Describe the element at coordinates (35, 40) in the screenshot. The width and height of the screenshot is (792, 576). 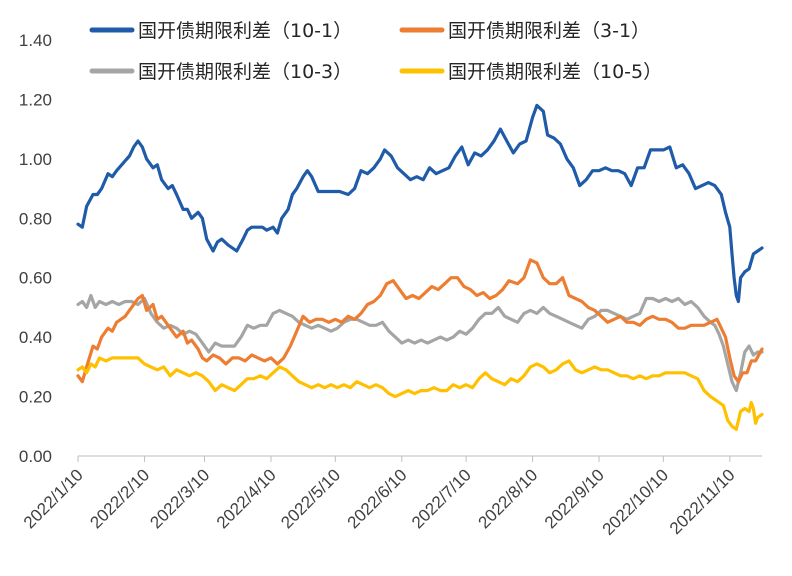
I see `y-tick-label: 1.40` at that location.